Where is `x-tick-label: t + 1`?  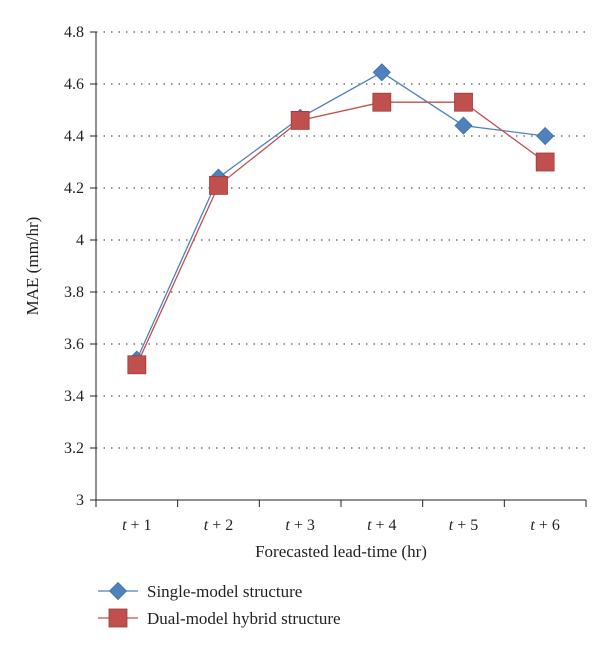 x-tick-label: t + 1 is located at coordinates (136, 525).